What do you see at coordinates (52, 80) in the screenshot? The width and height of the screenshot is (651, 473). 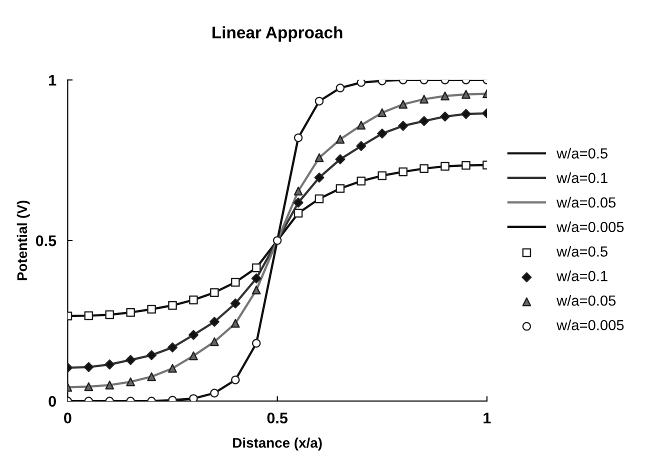 I see `y-tick-label: 1` at bounding box center [52, 80].